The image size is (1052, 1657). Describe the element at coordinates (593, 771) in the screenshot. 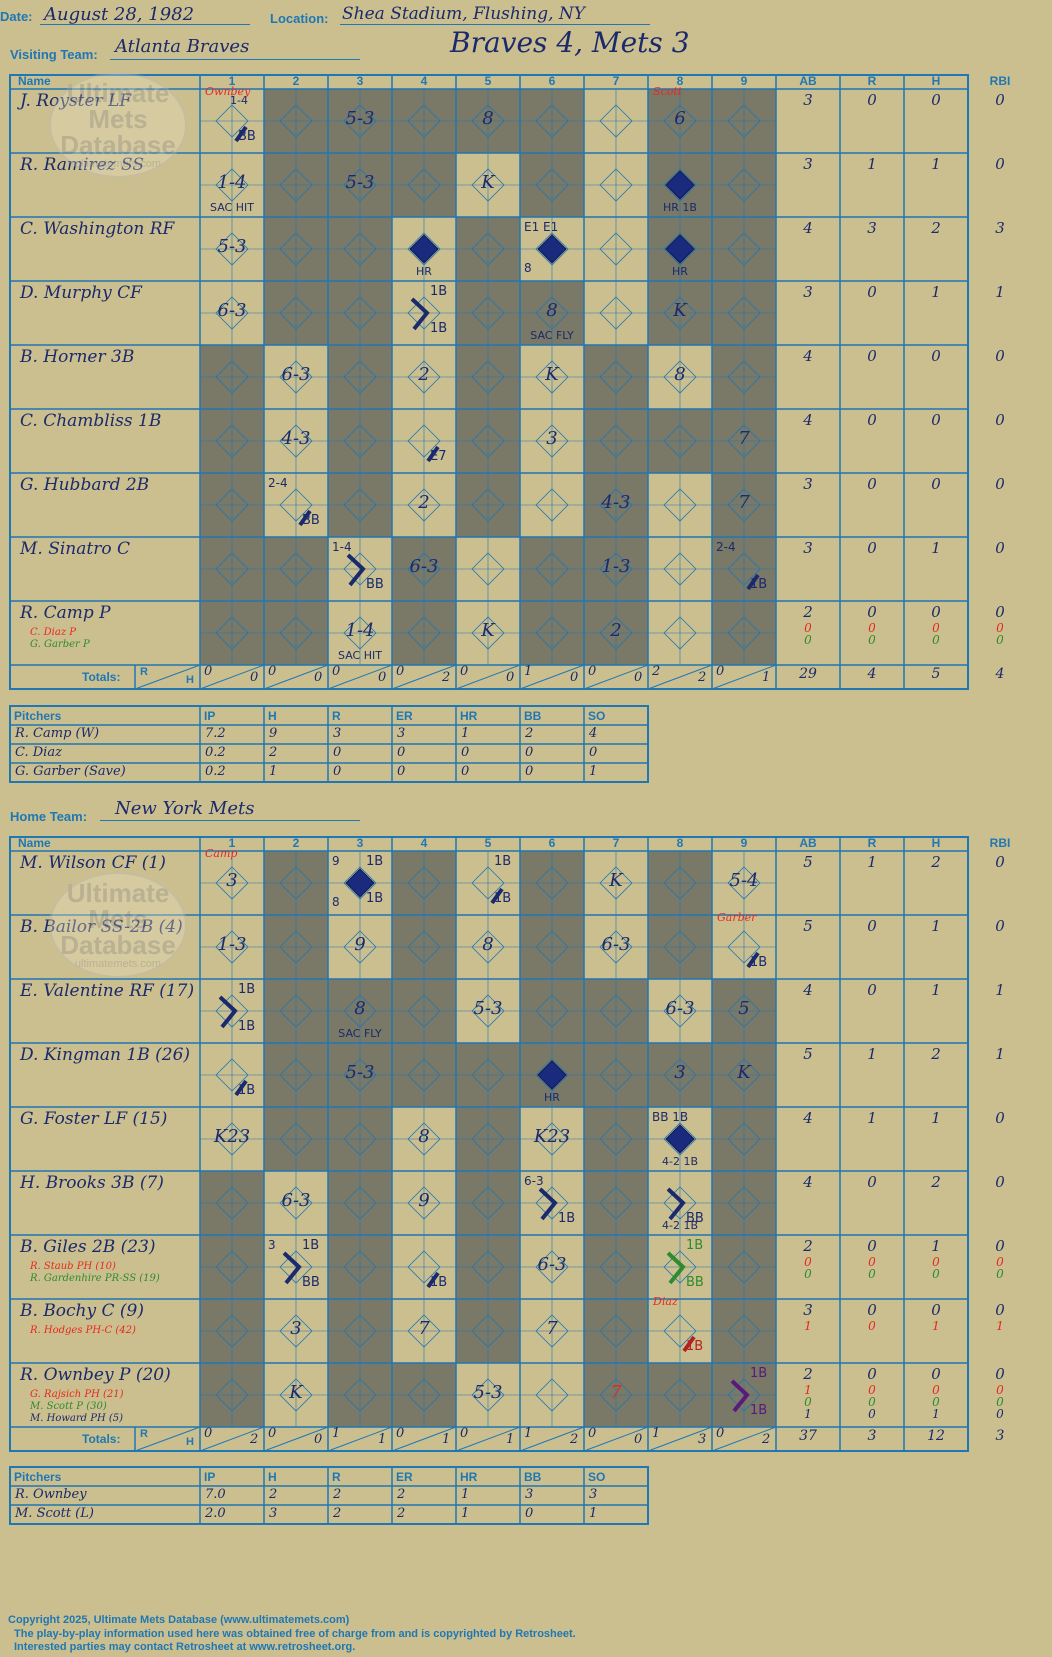

I see `visitors-pitcher-cell: 1` at that location.